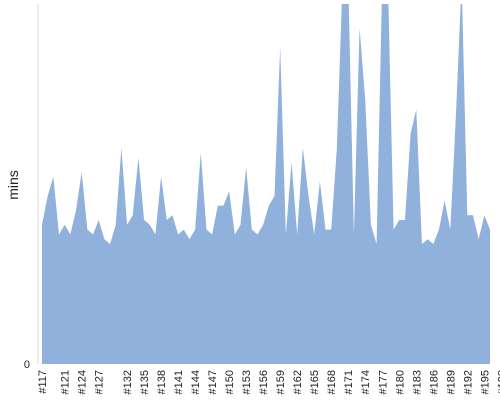 Image resolution: width=500 pixels, height=400 pixels. What do you see at coordinates (162, 382) in the screenshot?
I see `x-tick-label: #138` at bounding box center [162, 382].